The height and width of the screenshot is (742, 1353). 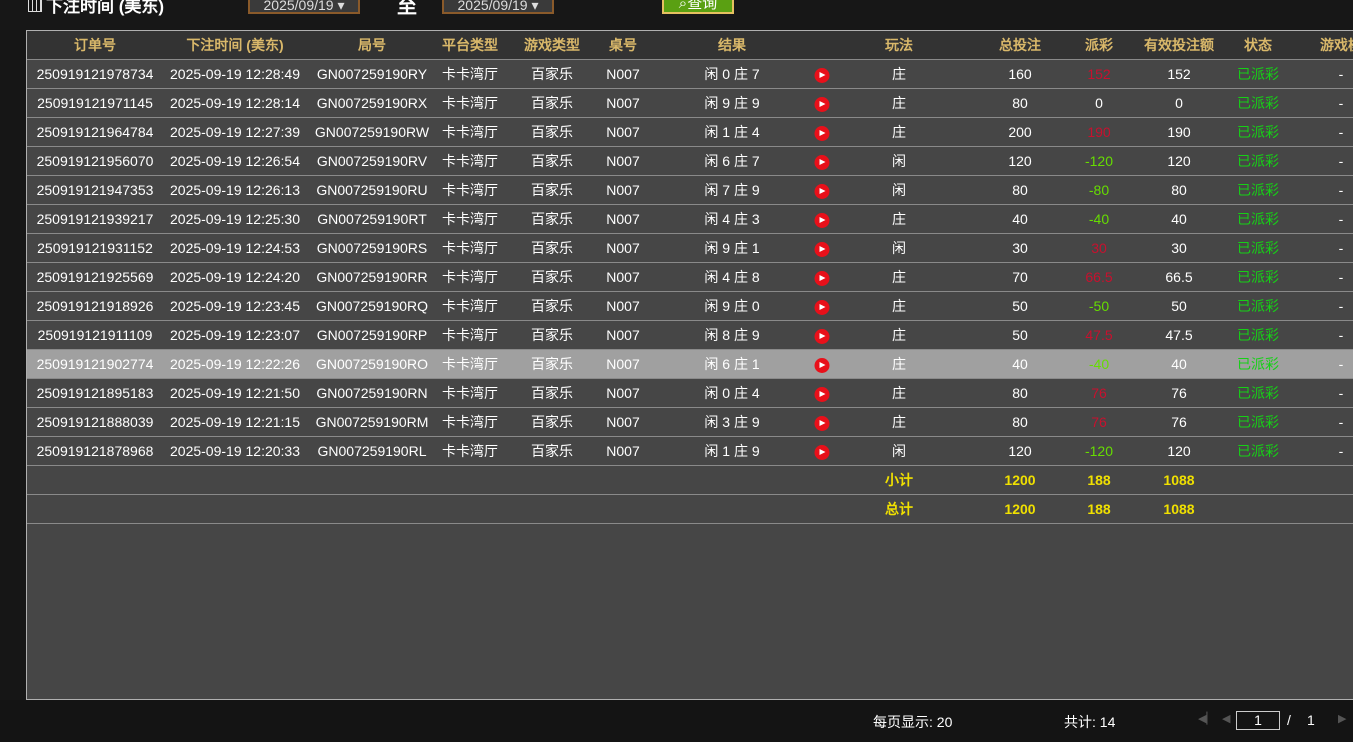 What do you see at coordinates (1179, 306) in the screenshot?
I see `valid-bet-cell: 50` at bounding box center [1179, 306].